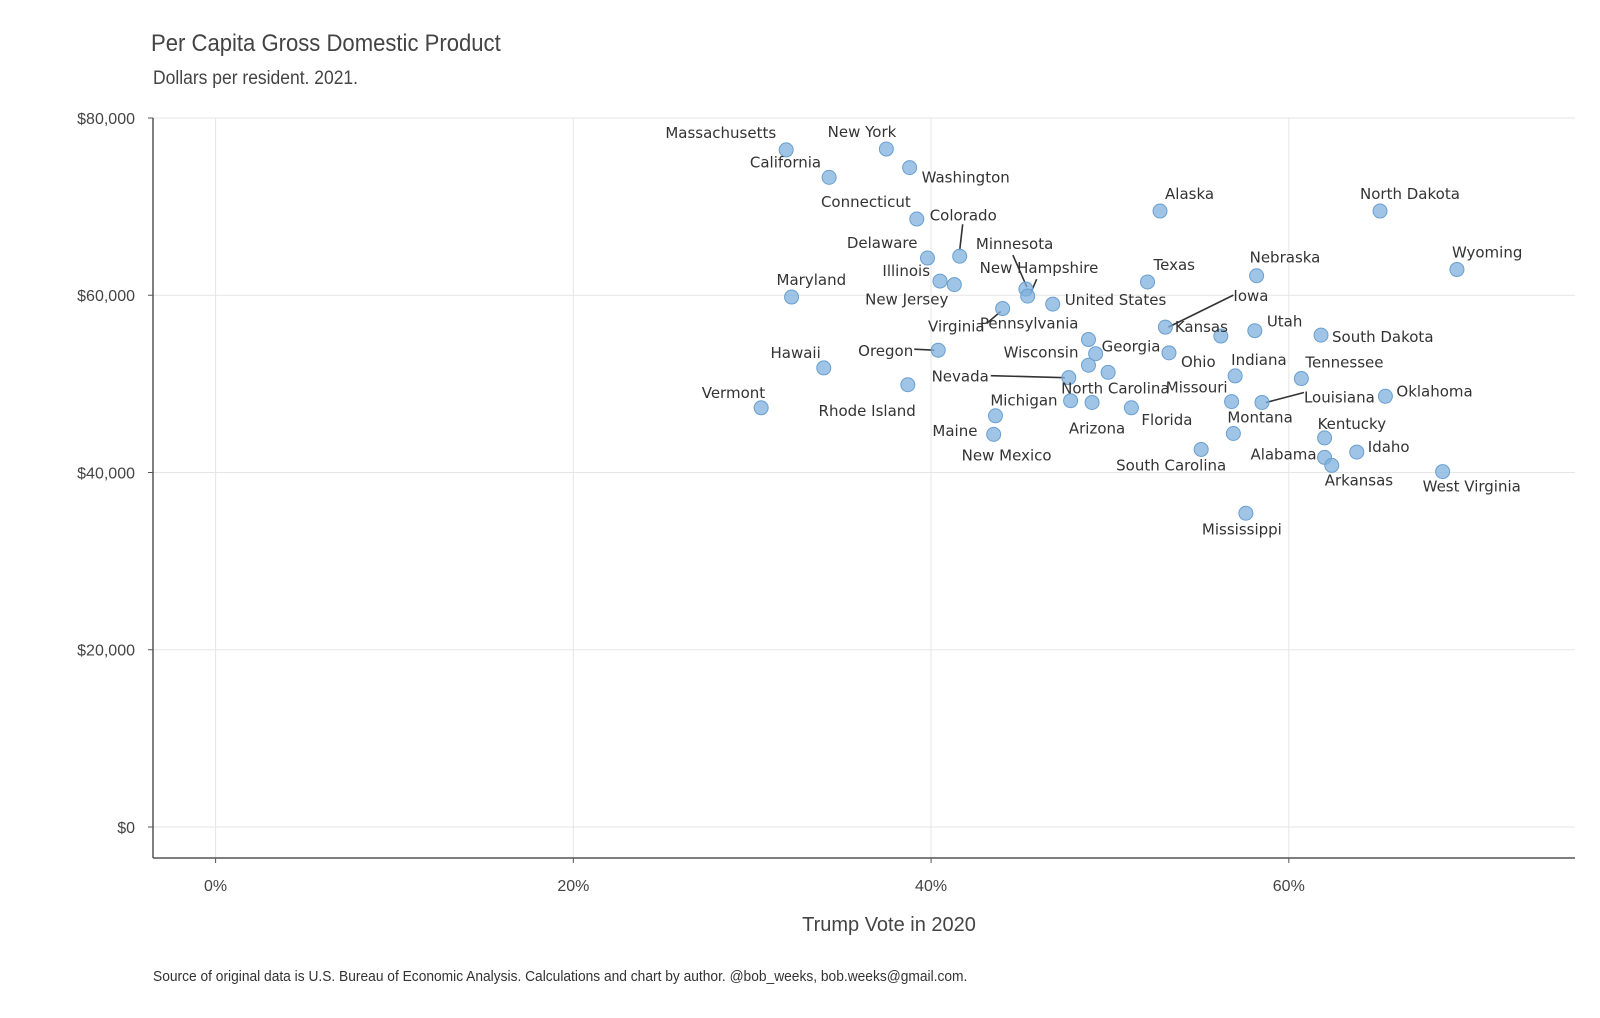 This screenshot has width=1600, height=1018. What do you see at coordinates (106, 651) in the screenshot?
I see `y-tick-label: $20,000` at bounding box center [106, 651].